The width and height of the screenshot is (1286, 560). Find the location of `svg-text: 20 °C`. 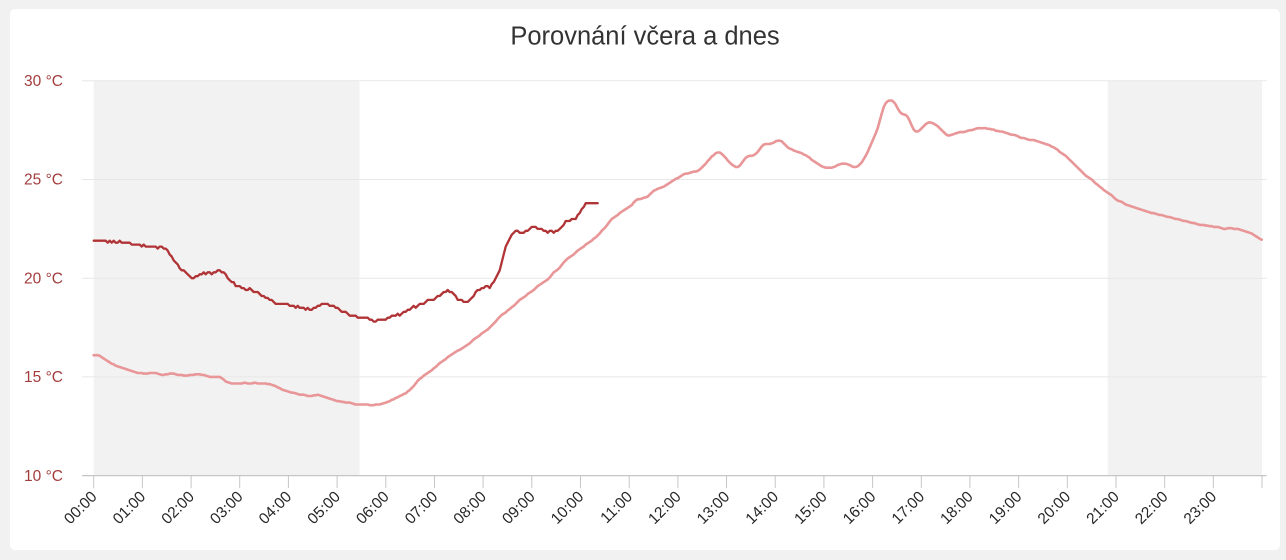

svg-text: 20 °C is located at coordinates (43, 278).